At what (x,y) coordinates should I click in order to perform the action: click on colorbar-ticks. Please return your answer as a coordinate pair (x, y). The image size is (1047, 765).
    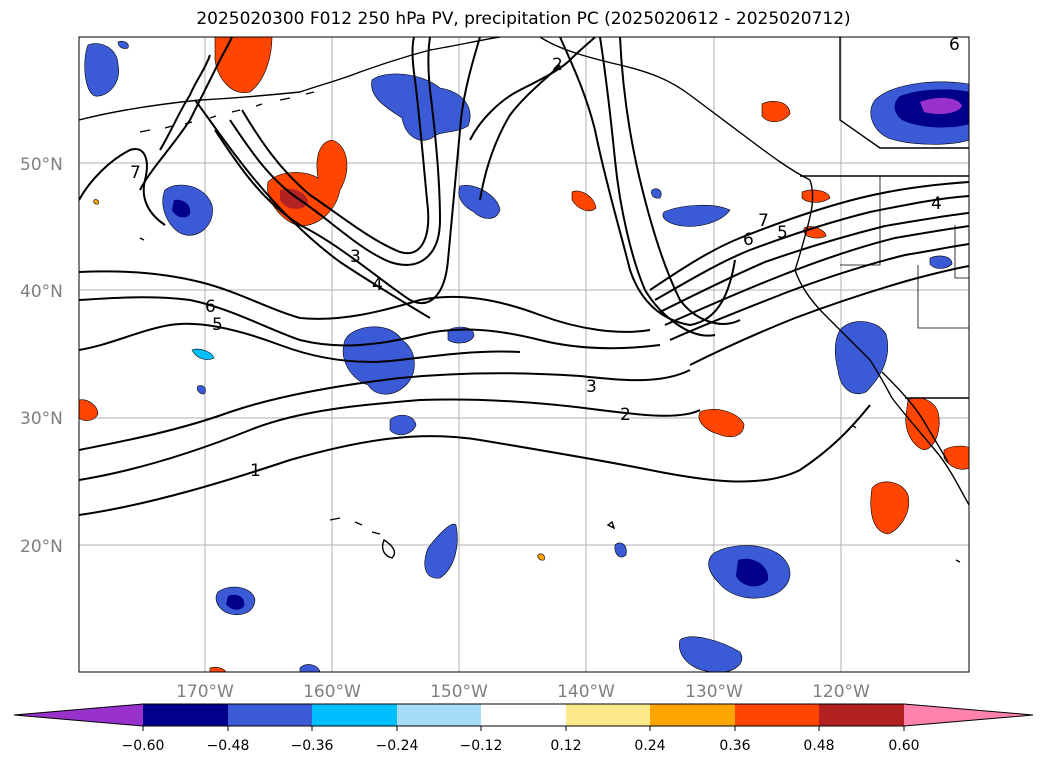
    Looking at the image, I should click on (523, 728).